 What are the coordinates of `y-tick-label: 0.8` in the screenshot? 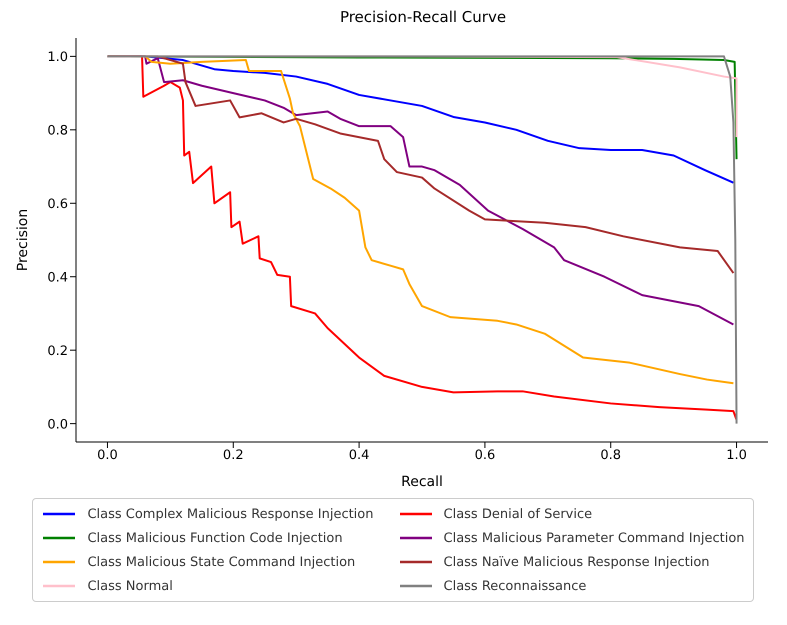 It's located at (57, 130).